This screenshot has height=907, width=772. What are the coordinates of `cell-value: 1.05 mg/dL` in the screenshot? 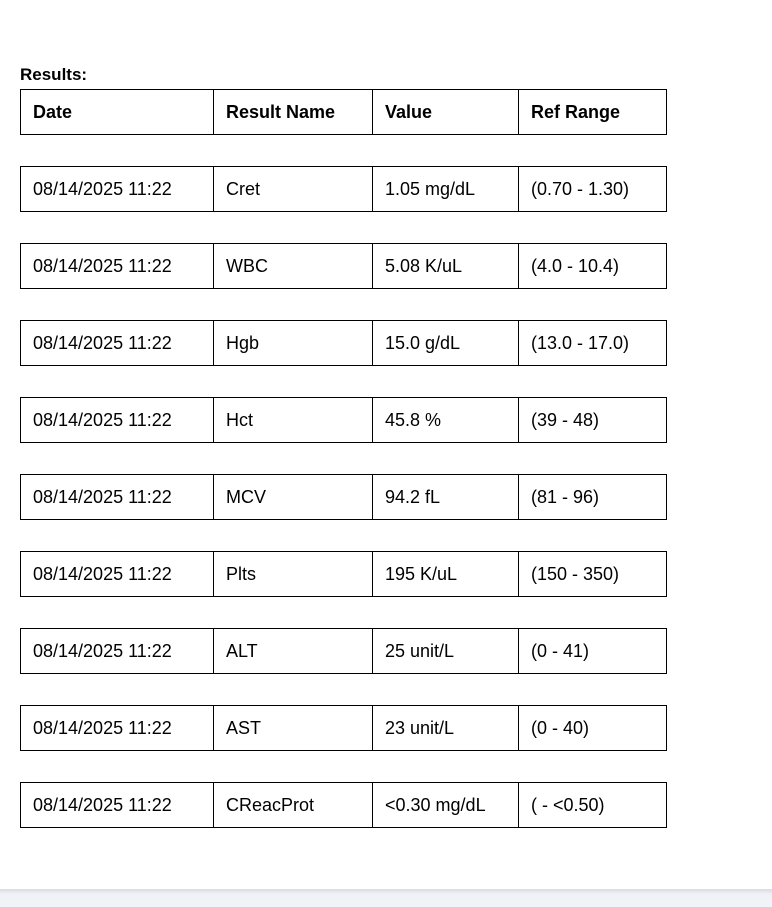 It's located at (446, 189).